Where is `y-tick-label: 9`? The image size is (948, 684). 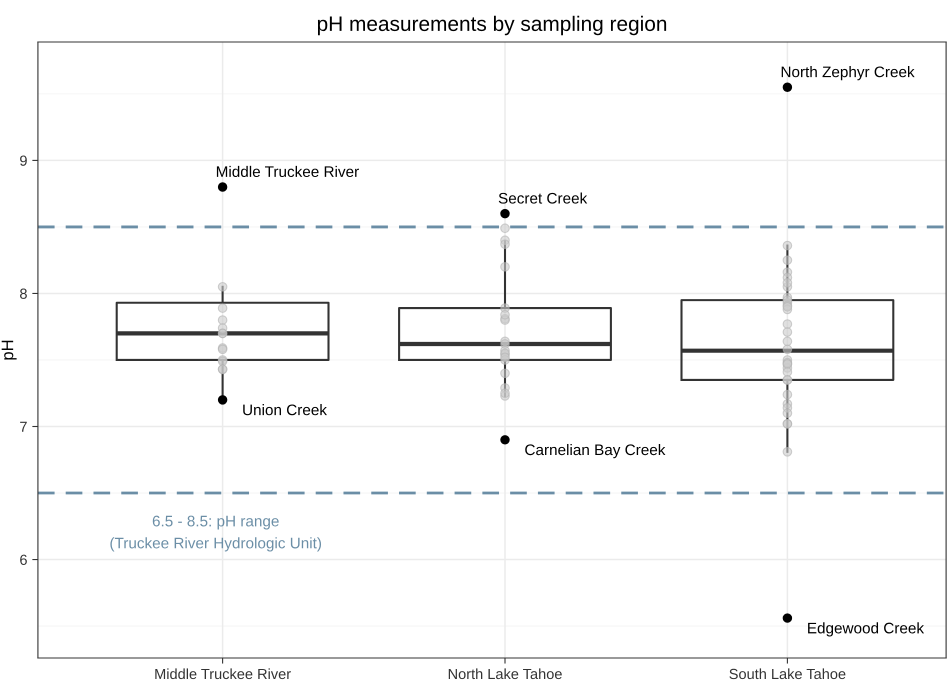
y-tick-label: 9 is located at coordinates (23, 161).